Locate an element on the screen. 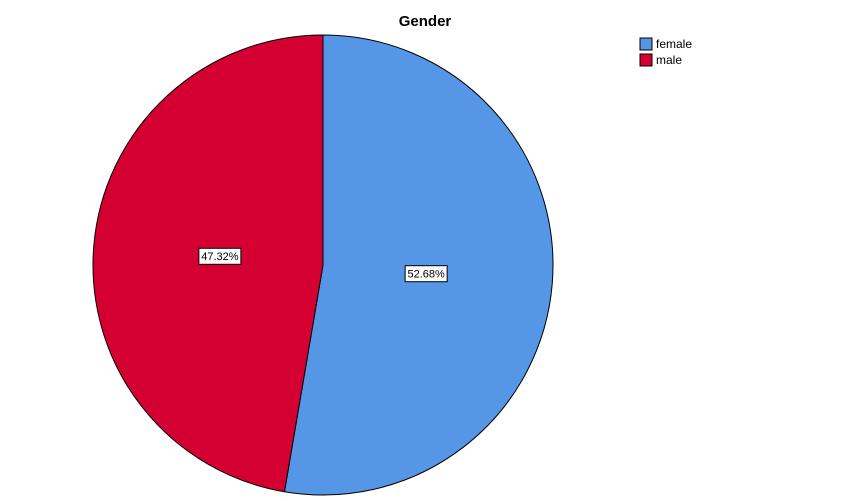  chart-title: Gender is located at coordinates (425, 21).